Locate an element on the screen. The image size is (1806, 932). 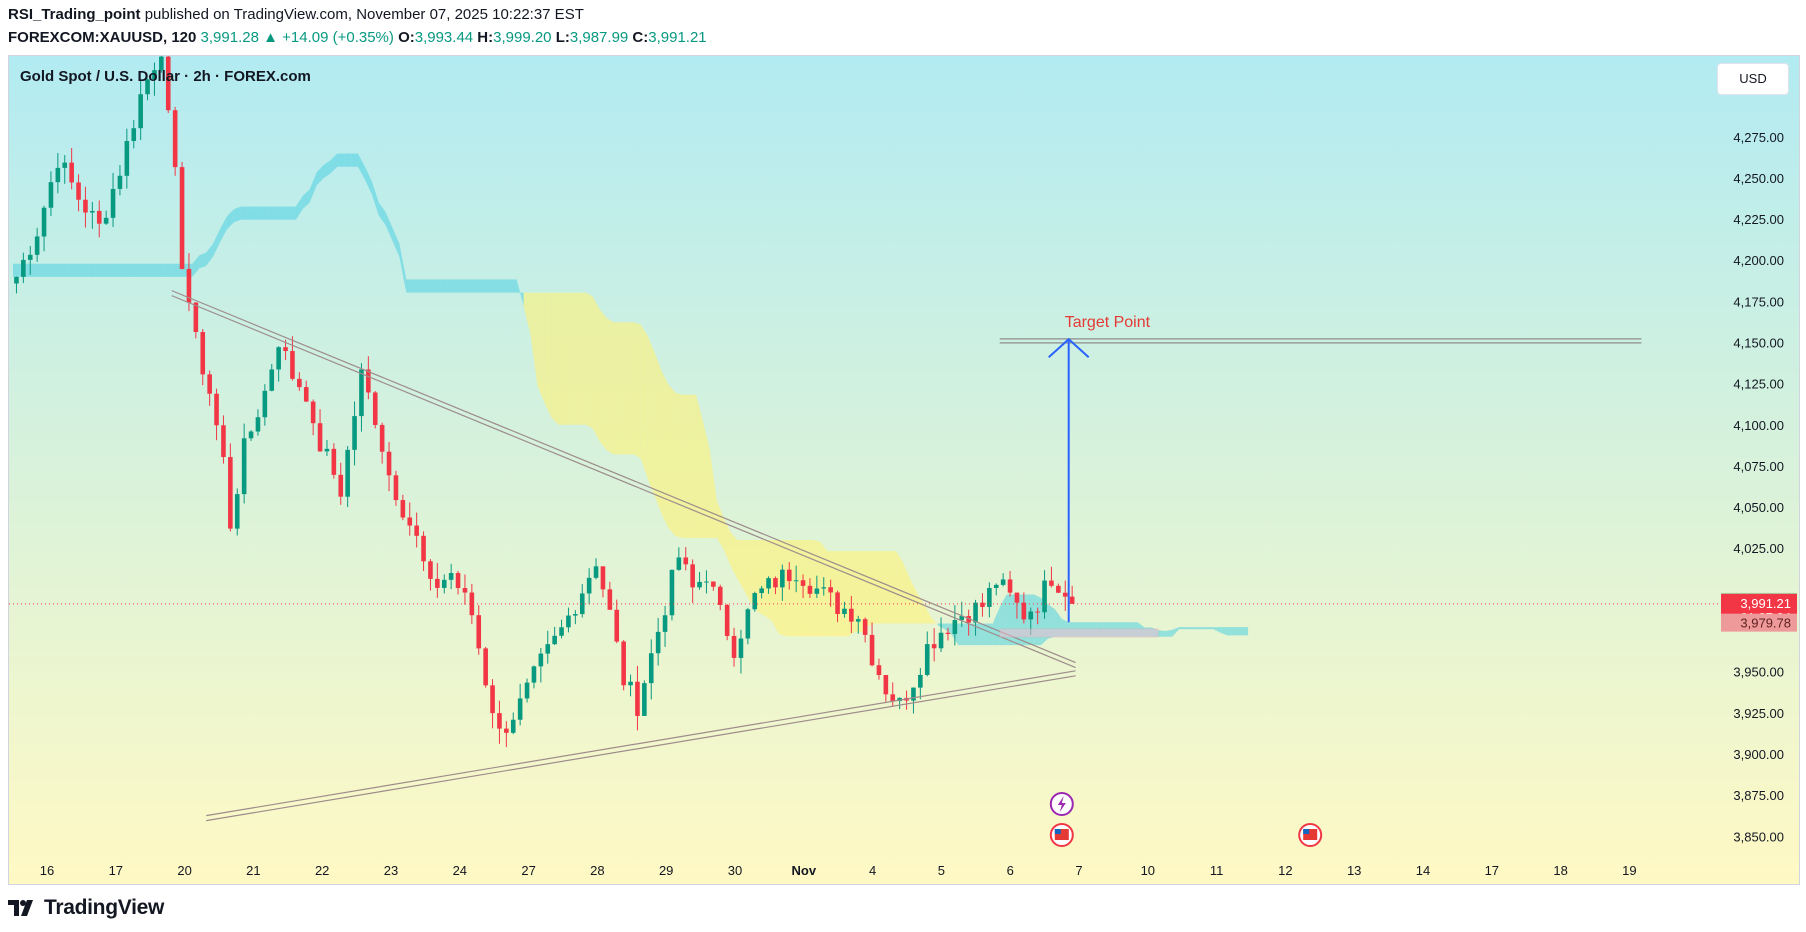
time-tick-label: 6 is located at coordinates (1010, 870).